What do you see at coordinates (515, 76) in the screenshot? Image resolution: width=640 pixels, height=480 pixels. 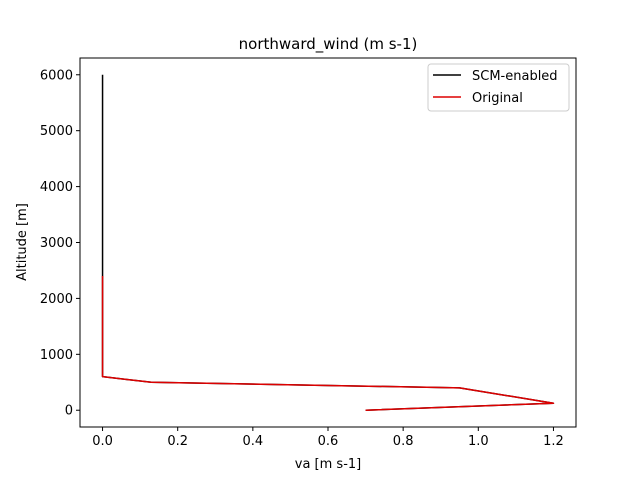 I see `legend-label-scm-enabled: SCM-enabled` at bounding box center [515, 76].